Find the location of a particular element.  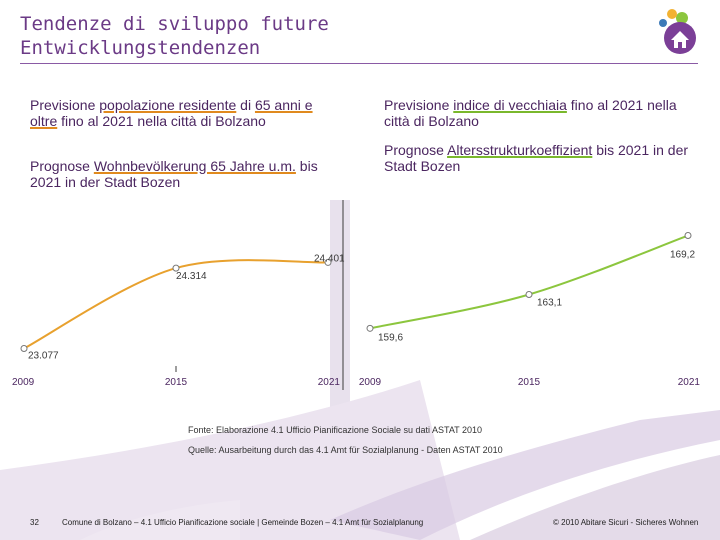

footer-copyright: © 2010 Abitare Sicuri - Sicheres Wohnen is located at coordinates (626, 522).